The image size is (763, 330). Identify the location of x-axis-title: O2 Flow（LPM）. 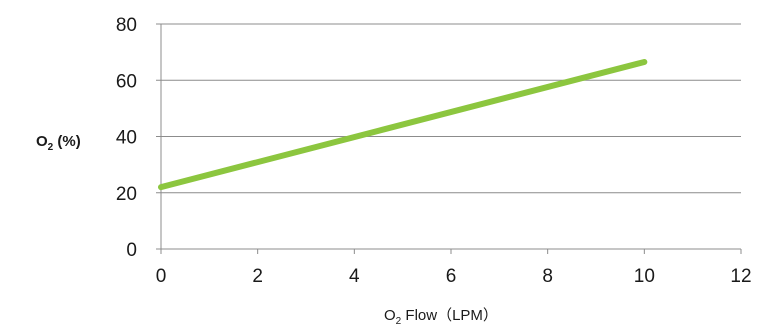
(441, 317).